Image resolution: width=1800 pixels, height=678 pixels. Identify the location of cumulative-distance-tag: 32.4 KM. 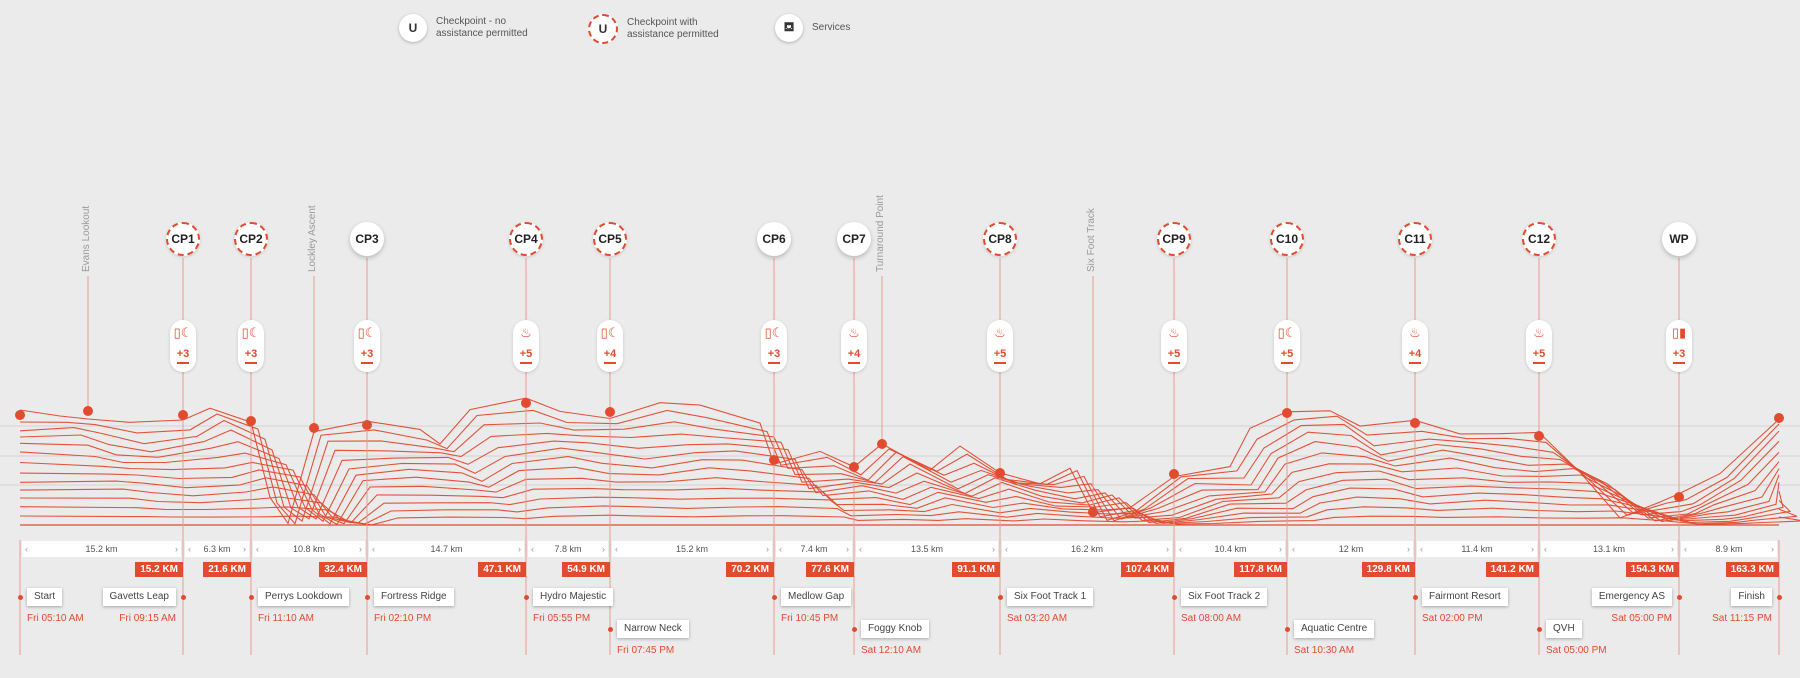
(343, 569).